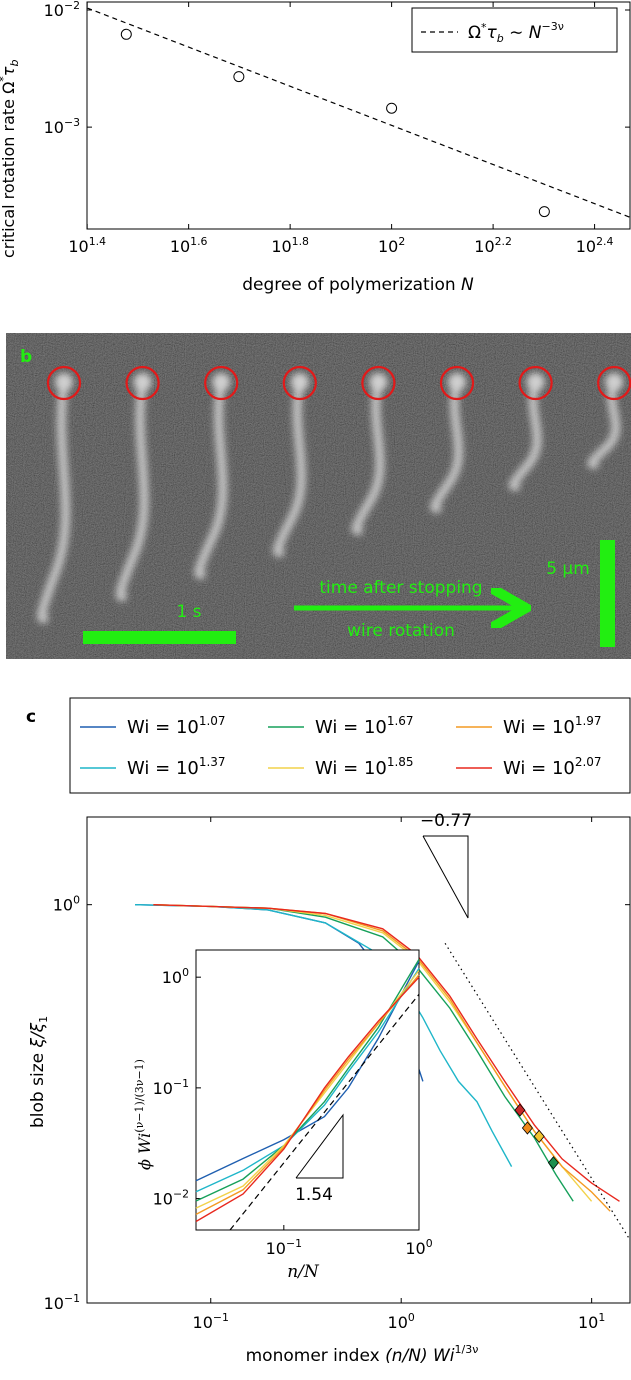 This screenshot has width=631, height=1380. Describe the element at coordinates (72, 6) in the screenshot. I see `panel-a-ytick-label-exp: −2` at that location.